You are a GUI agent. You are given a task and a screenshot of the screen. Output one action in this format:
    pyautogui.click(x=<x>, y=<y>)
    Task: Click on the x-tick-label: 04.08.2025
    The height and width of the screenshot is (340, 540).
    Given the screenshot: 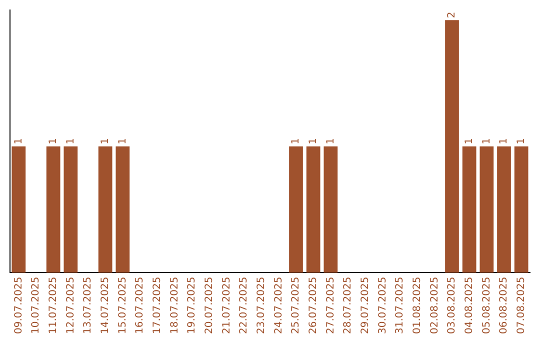 What is the action you would take?
    pyautogui.click(x=469, y=305)
    